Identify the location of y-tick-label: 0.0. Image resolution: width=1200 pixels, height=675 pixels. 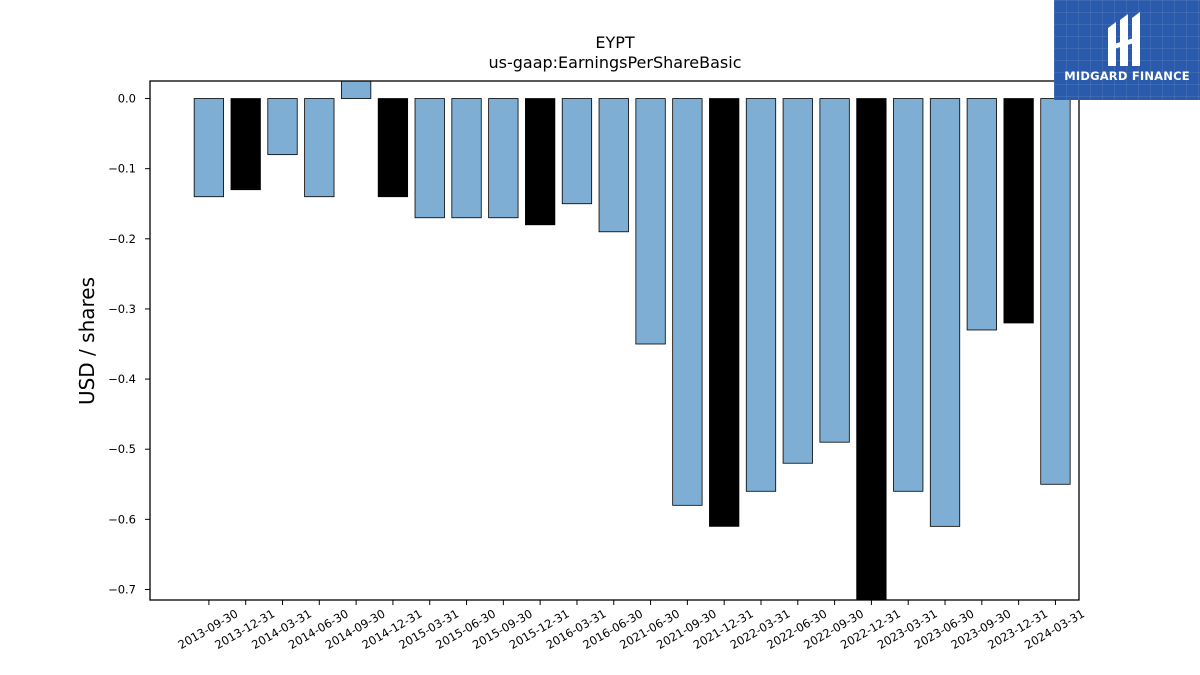
(127, 99).